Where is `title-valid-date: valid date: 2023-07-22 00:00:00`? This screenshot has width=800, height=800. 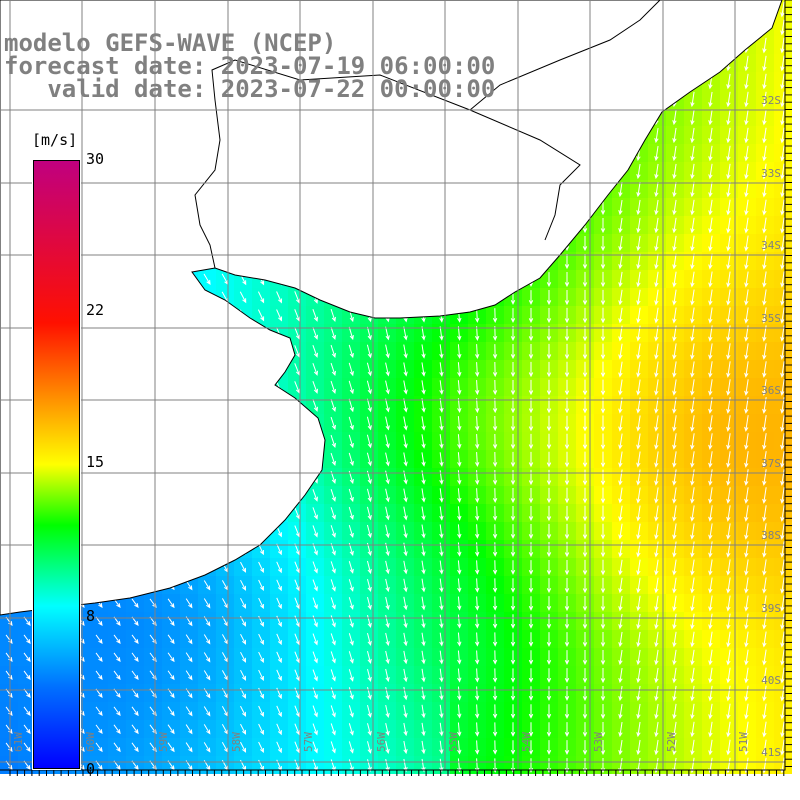 title-valid-date: valid date: 2023-07-22 00:00:00 is located at coordinates (250, 89).